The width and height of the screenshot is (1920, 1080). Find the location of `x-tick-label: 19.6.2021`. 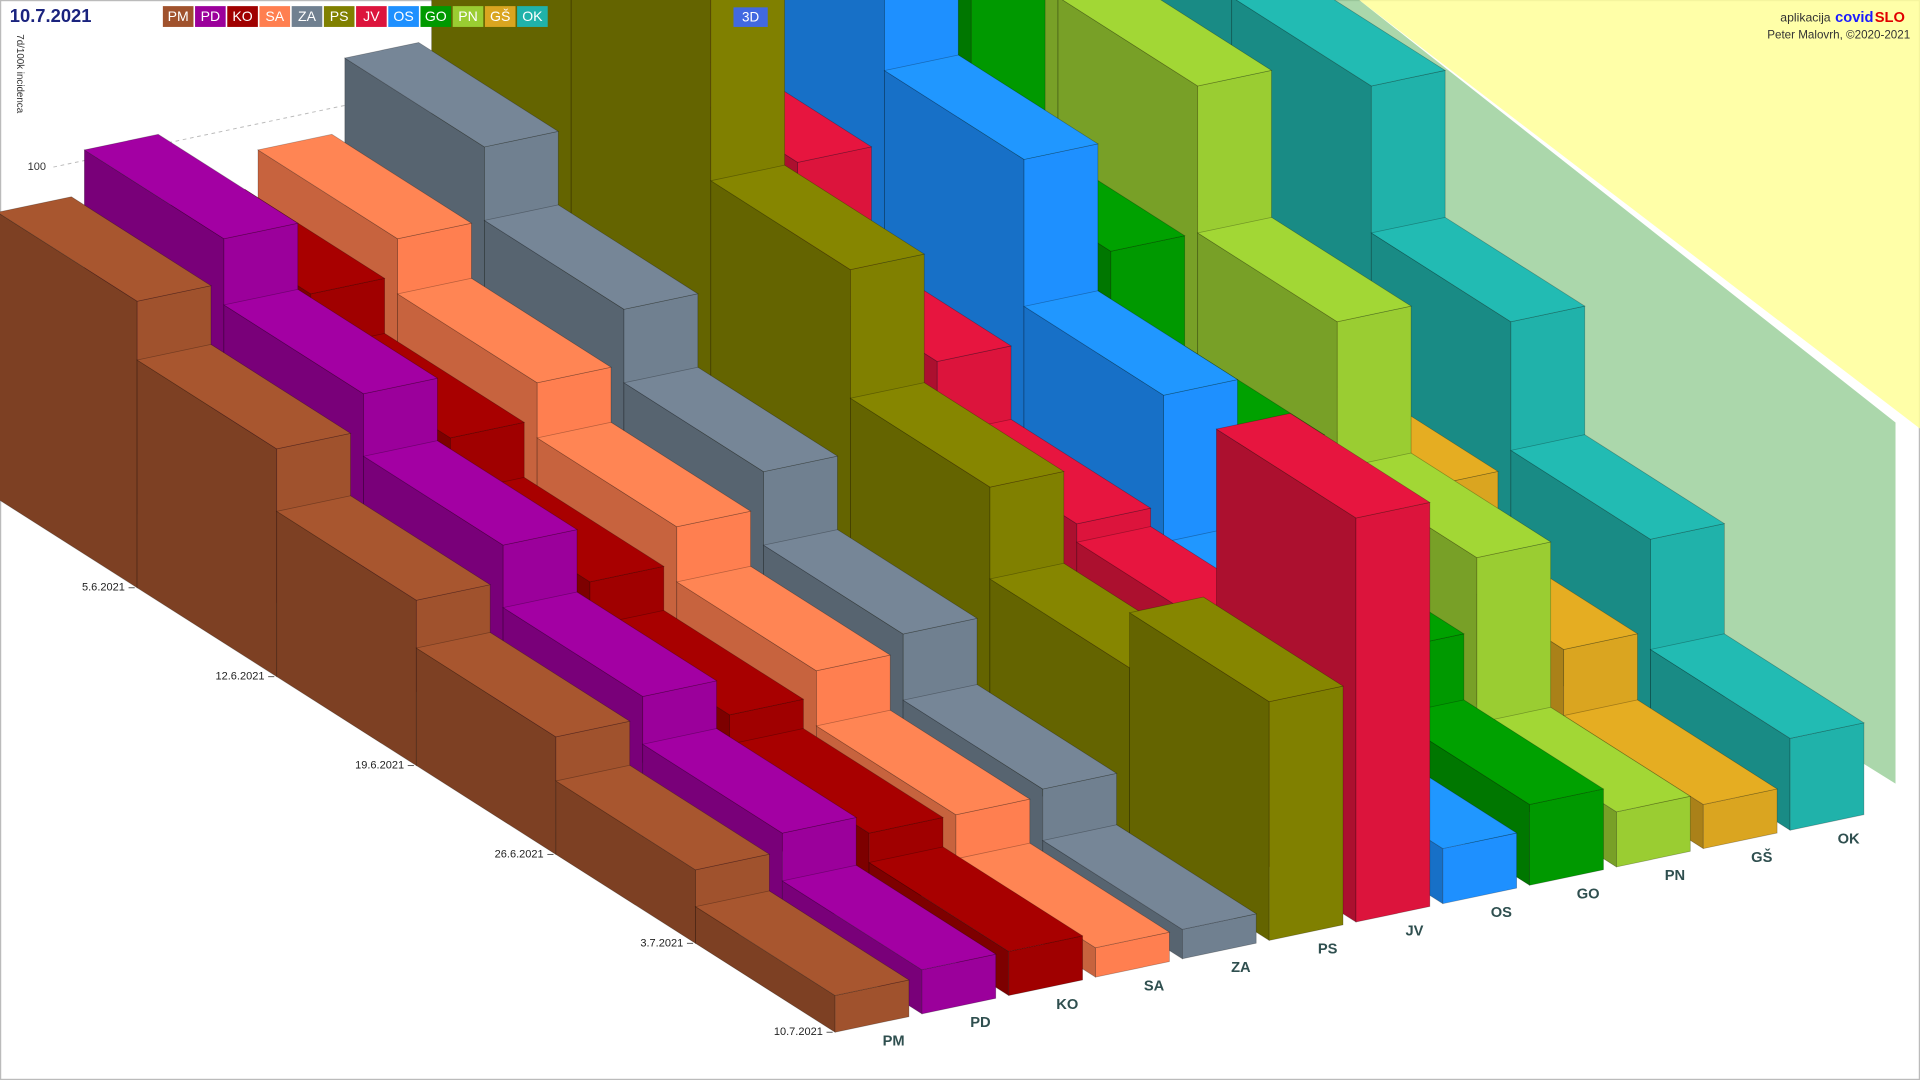

x-tick-label: 19.6.2021 is located at coordinates (379, 765).